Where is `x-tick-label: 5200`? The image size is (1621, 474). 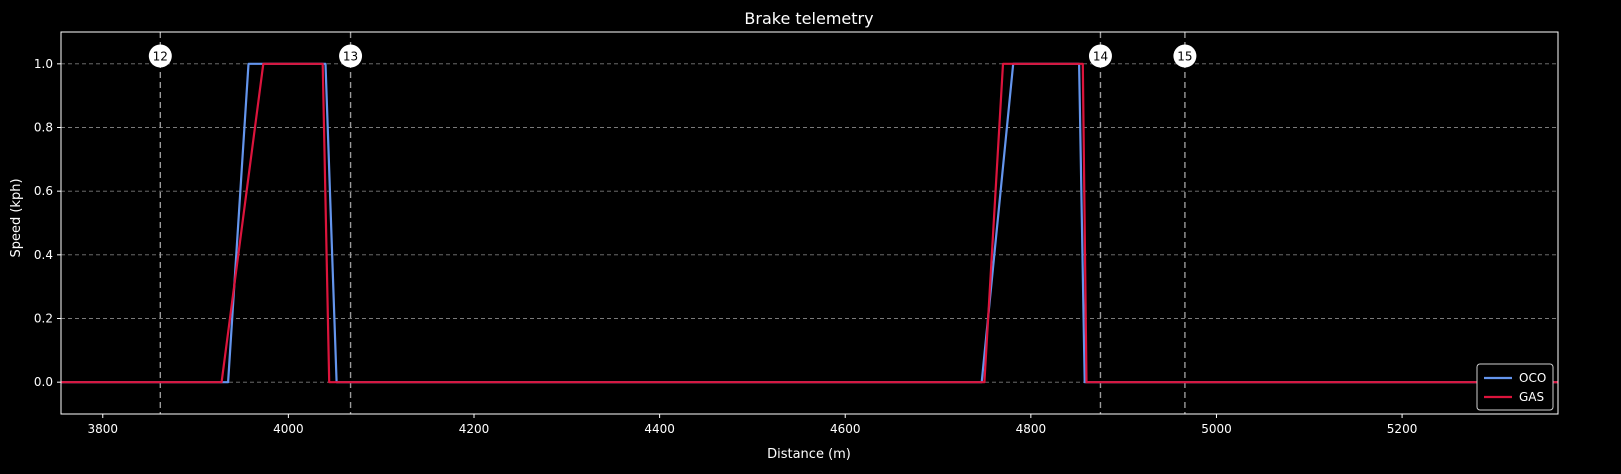 x-tick-label: 5200 is located at coordinates (1402, 429).